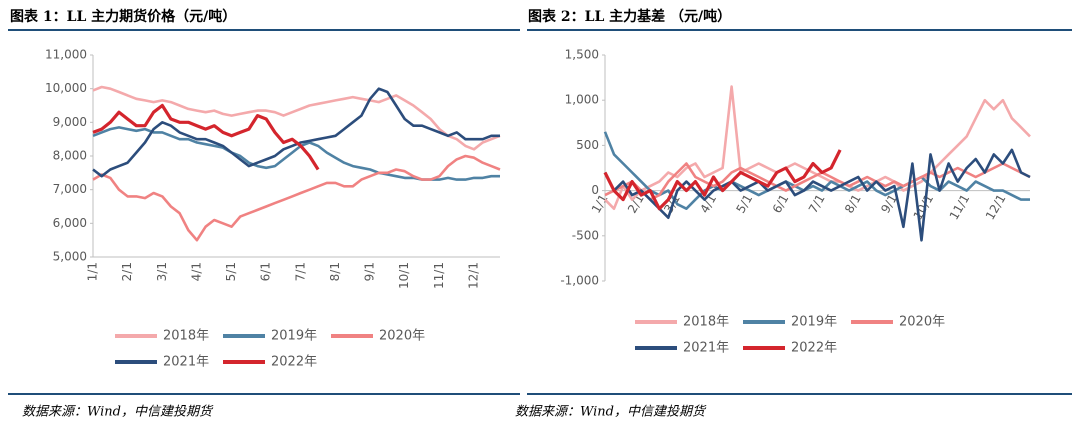  What do you see at coordinates (70, 122) in the screenshot?
I see `y-tick-label: 9,000` at bounding box center [70, 122].